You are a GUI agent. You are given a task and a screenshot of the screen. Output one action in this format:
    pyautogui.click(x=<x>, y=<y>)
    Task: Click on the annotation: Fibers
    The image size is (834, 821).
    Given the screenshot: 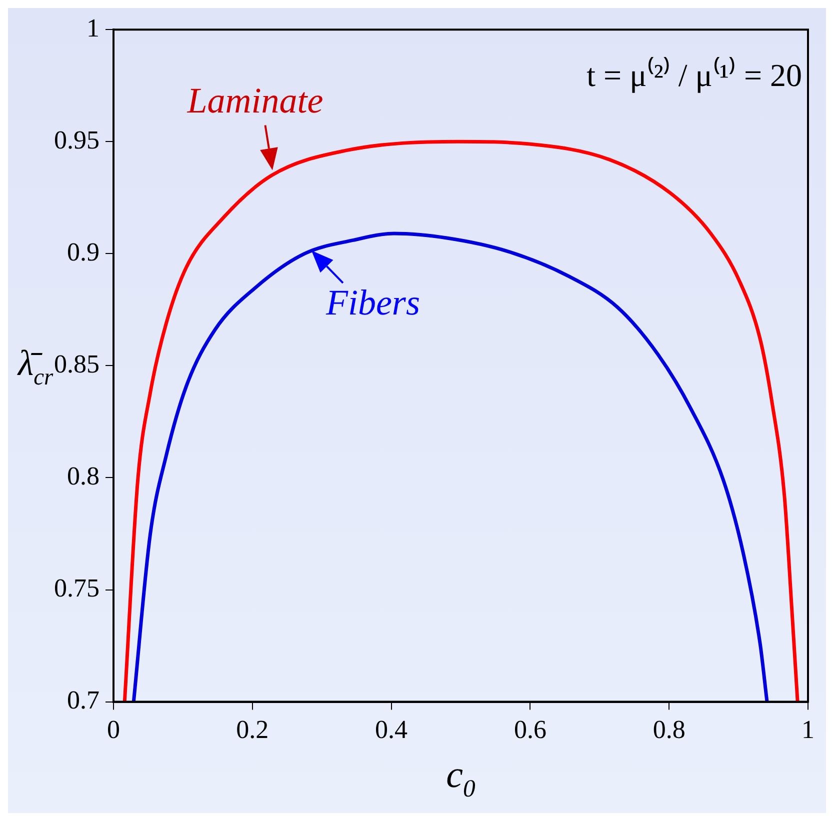 What is the action you would take?
    pyautogui.click(x=372, y=302)
    